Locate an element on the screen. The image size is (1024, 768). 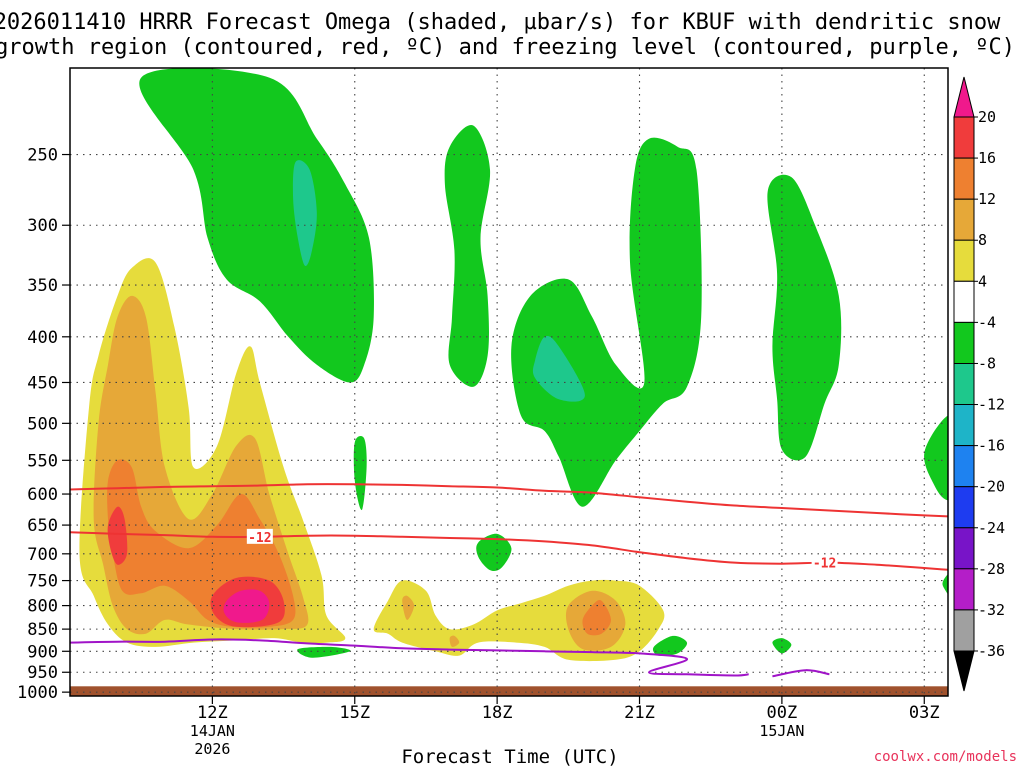
colorbar-label: -16 is located at coordinates (991, 446).